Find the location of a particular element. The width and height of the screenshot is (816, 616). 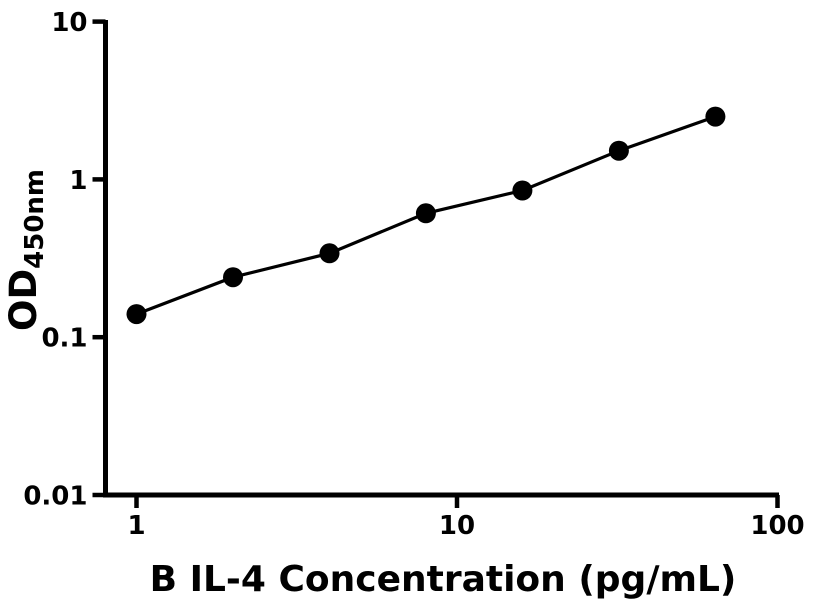

x-tick-label: 10 is located at coordinates (457, 526).